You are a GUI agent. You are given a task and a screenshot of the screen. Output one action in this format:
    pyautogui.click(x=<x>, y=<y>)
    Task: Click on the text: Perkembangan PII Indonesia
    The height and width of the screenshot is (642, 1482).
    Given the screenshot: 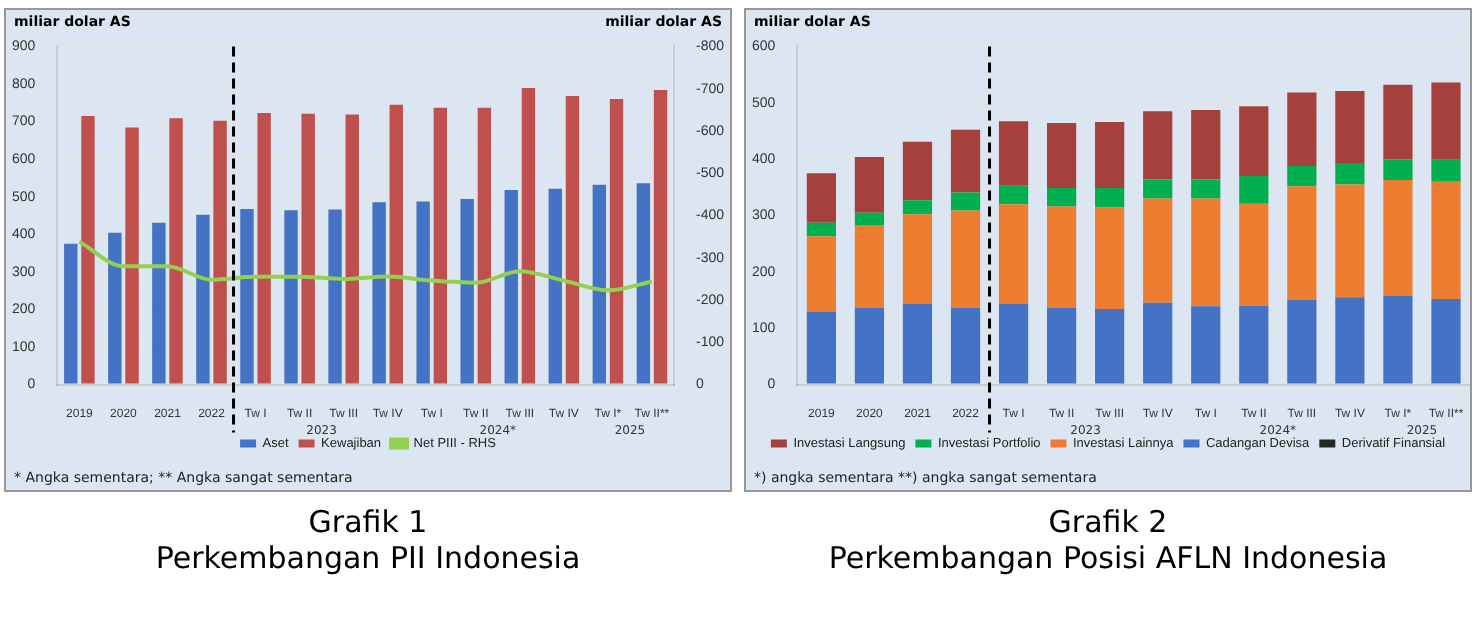 What is the action you would take?
    pyautogui.click(x=368, y=558)
    